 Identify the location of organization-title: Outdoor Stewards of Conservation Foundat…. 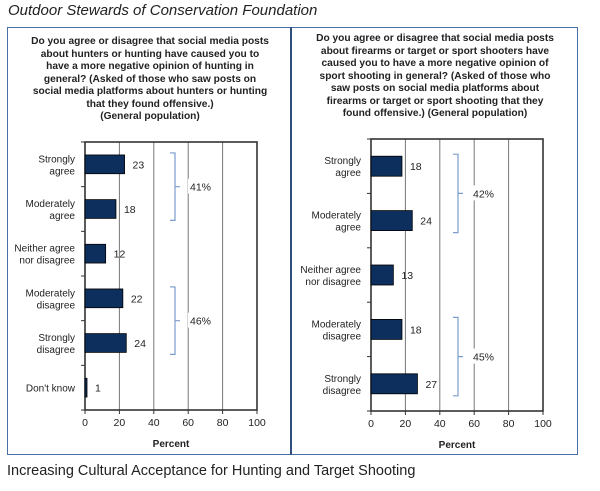
(163, 10).